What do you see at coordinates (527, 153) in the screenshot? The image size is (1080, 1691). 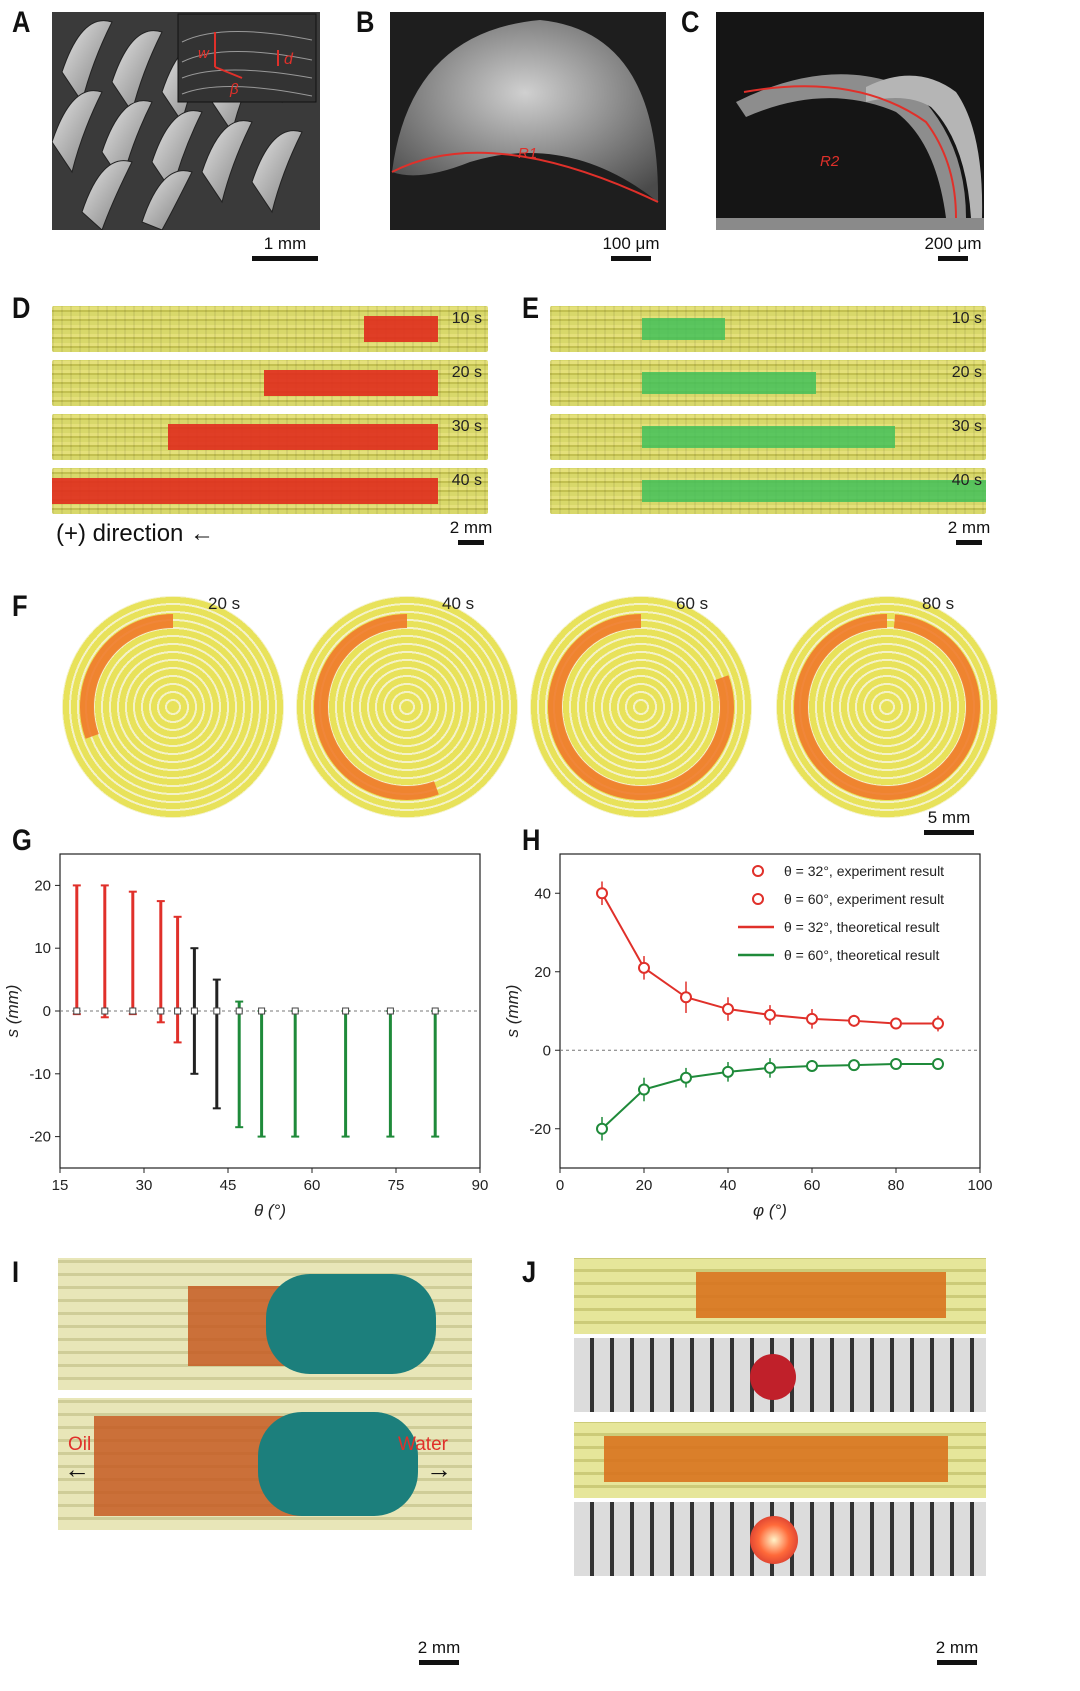 I see `curve-label-r1: R1` at bounding box center [527, 153].